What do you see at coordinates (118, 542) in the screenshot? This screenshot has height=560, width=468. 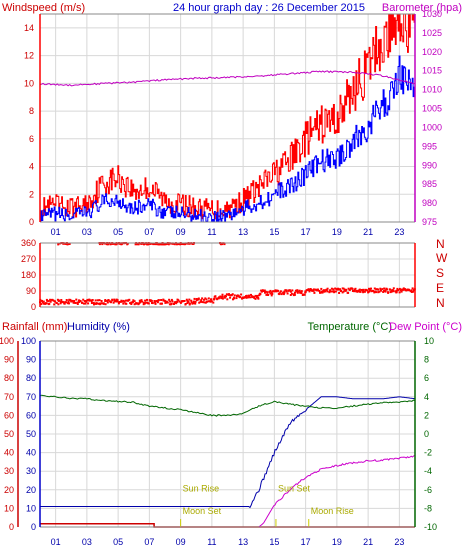 I see `bottom-x-tick-label: 05` at bounding box center [118, 542].